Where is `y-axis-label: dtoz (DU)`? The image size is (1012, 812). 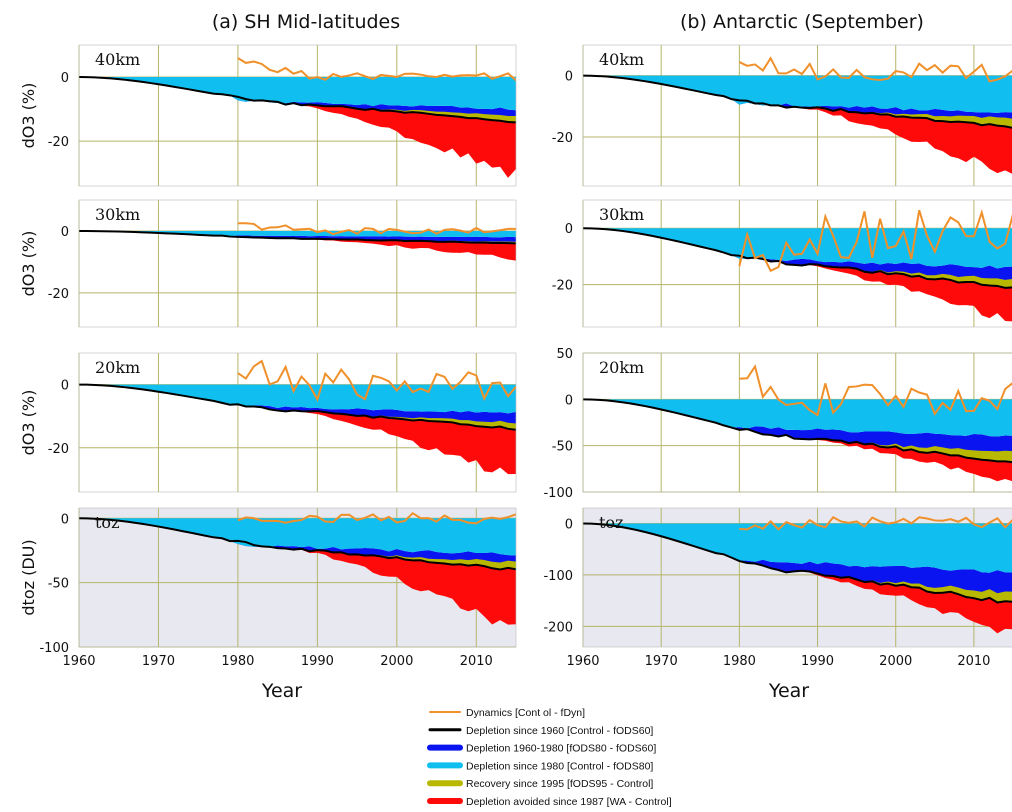 y-axis-label: dtoz (DU) is located at coordinates (28, 577).